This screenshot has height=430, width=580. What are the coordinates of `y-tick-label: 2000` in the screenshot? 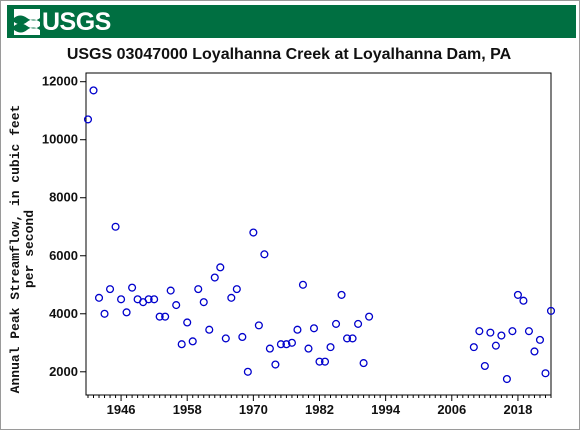 It's located at (63, 371).